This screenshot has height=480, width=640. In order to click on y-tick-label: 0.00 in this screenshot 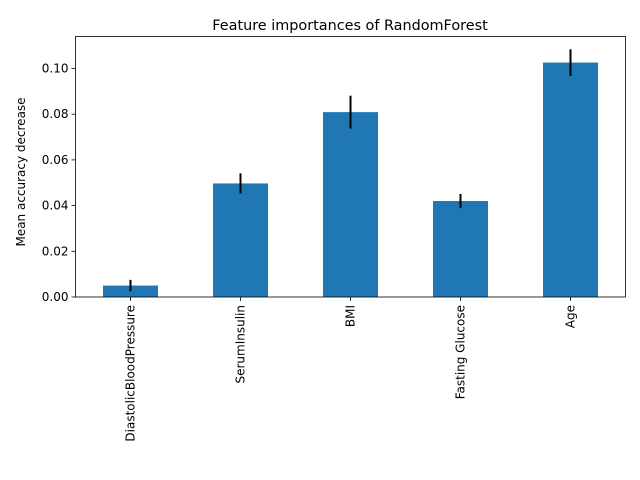, I will do `click(55, 297)`.